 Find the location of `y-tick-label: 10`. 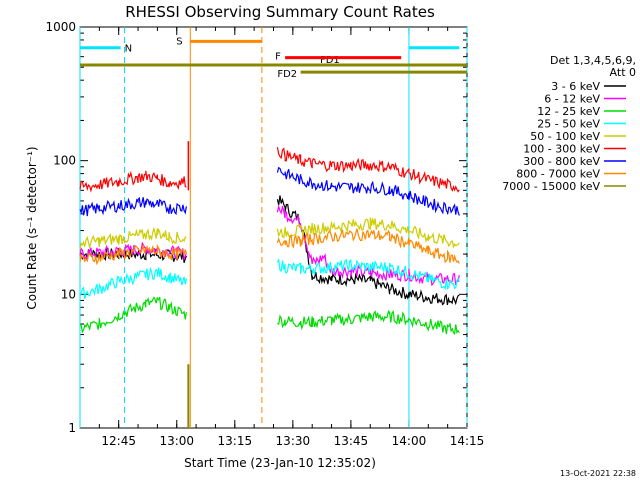

y-tick-label: 10 is located at coordinates (68, 294).